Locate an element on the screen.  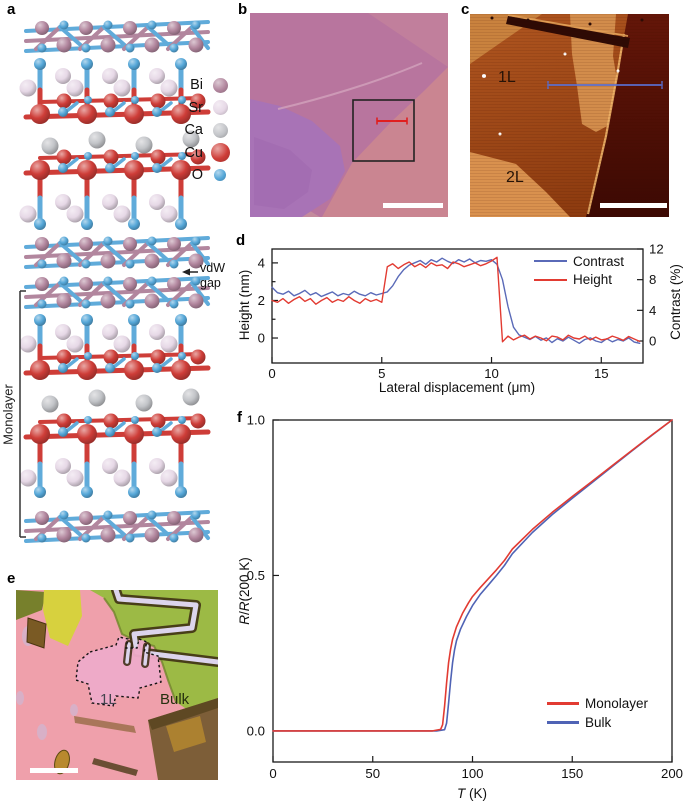
panel-d-label: d is located at coordinates (241, 240).